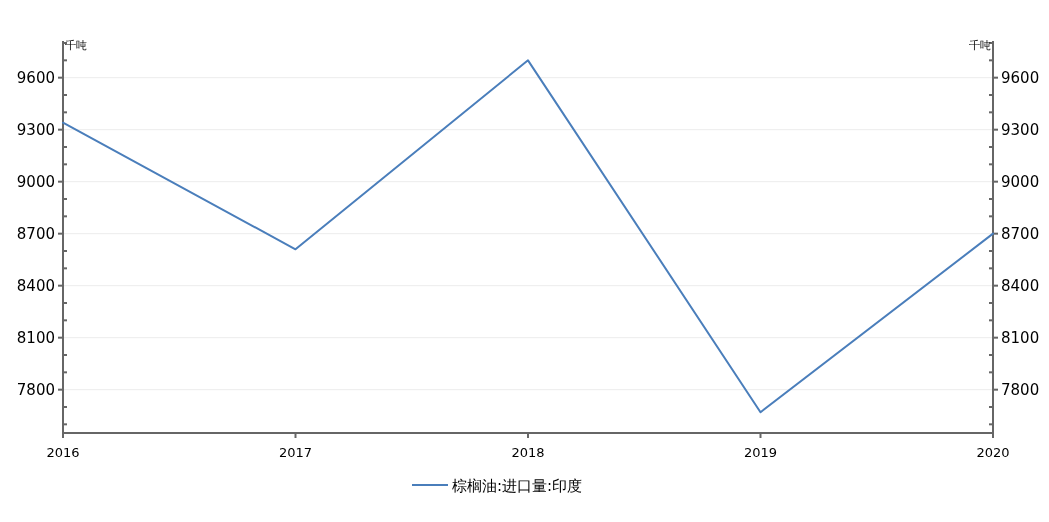  What do you see at coordinates (35, 389) in the screenshot?
I see `y-tick-label: 7800` at bounding box center [35, 389].